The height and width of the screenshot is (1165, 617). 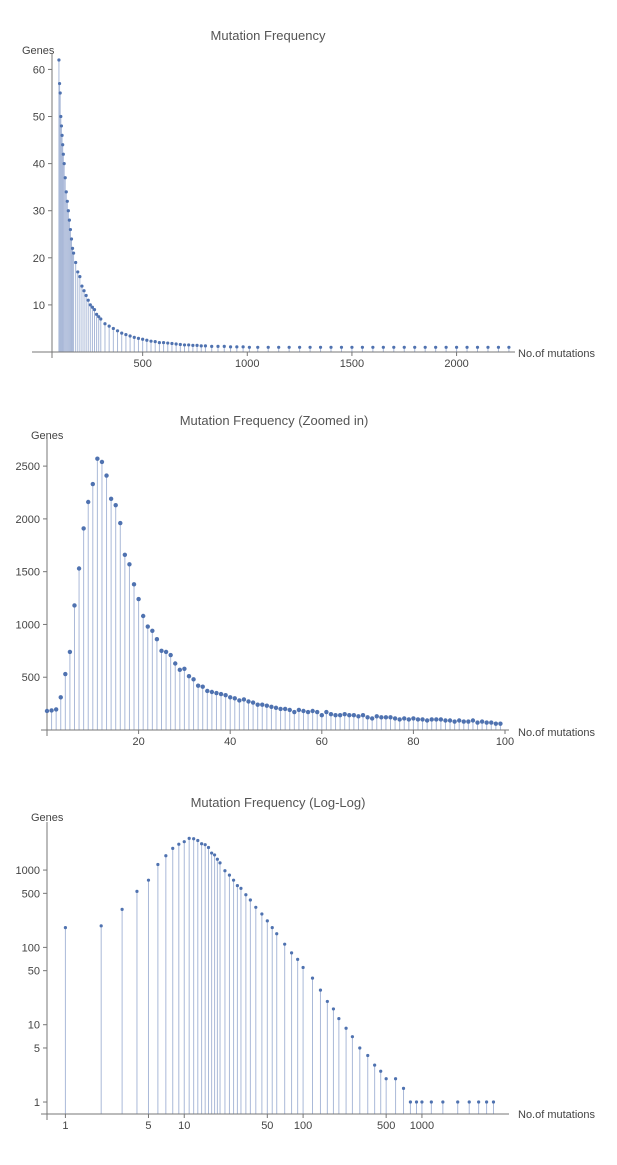 What do you see at coordinates (268, 35) in the screenshot?
I see `chart-title: Mutation Frequency` at bounding box center [268, 35].